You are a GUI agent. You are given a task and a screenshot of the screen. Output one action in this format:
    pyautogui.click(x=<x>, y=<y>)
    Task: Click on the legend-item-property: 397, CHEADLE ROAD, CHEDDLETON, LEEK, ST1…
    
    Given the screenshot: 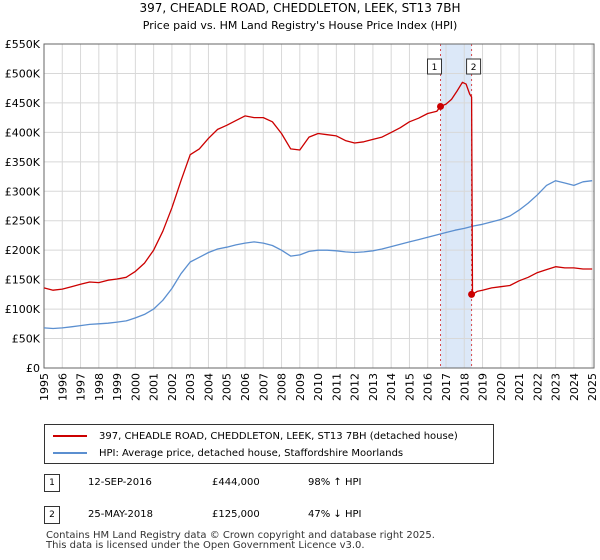 What is the action you would take?
    pyautogui.click(x=255, y=436)
    